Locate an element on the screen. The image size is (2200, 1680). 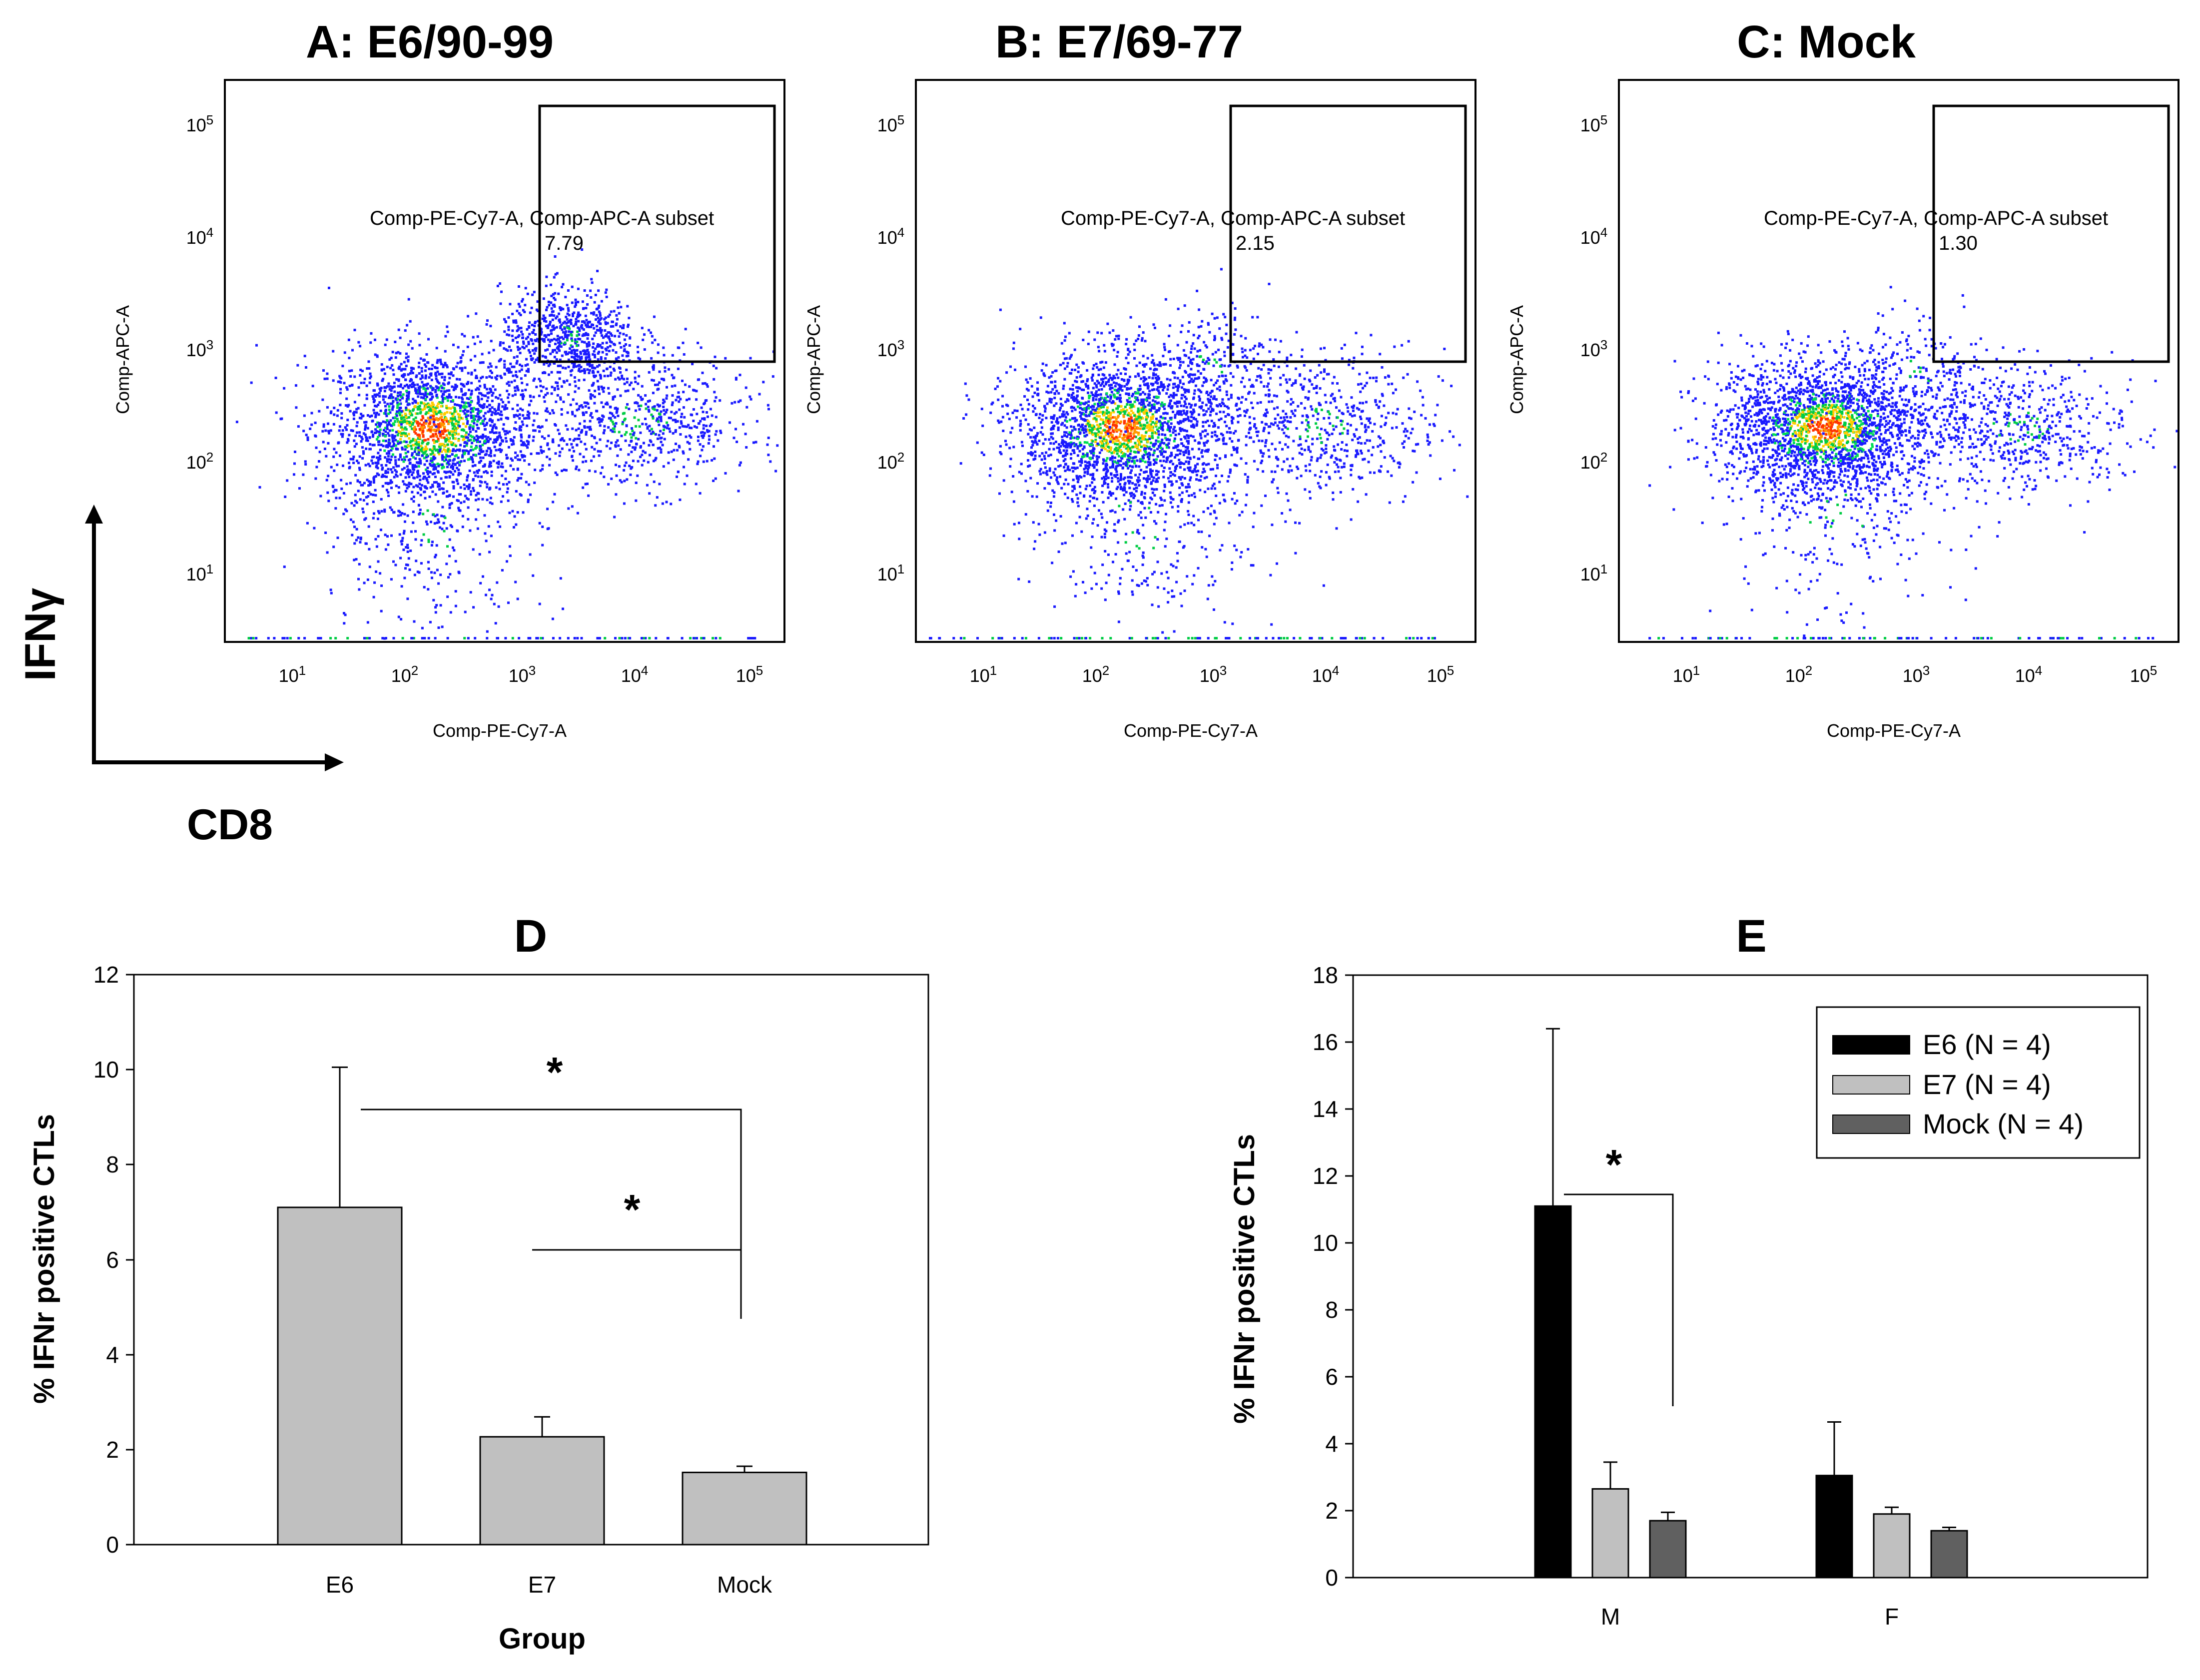
event-dot-1963 is located at coordinates (531, 402).